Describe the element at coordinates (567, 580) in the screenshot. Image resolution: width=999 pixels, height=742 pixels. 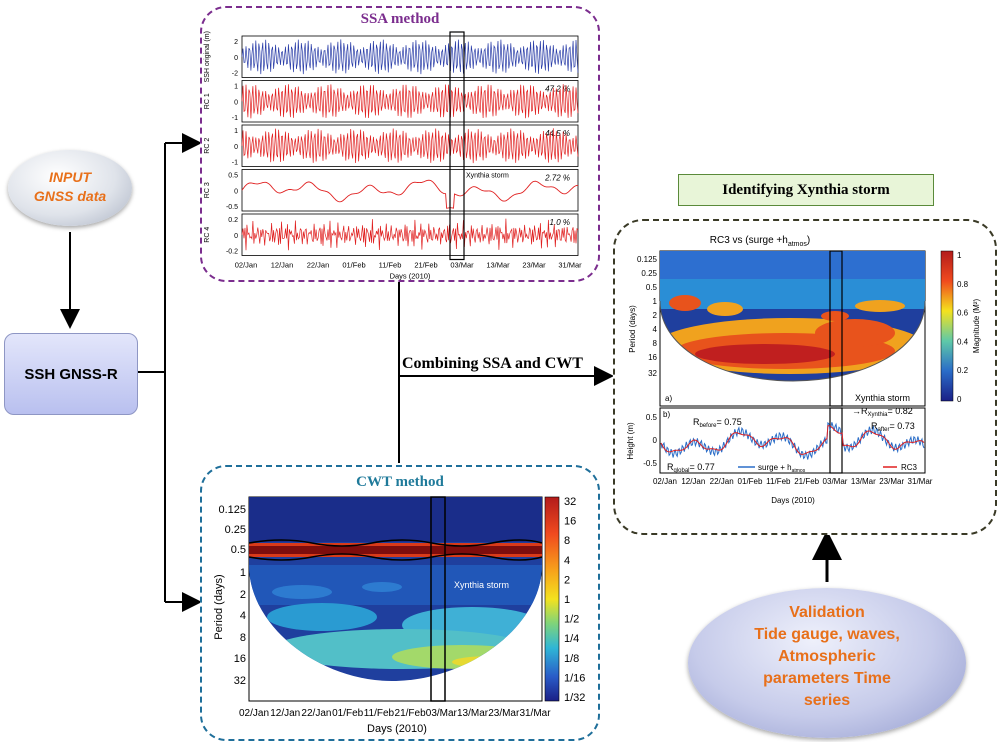
I see `cwt-colorbar-tick: 2` at that location.